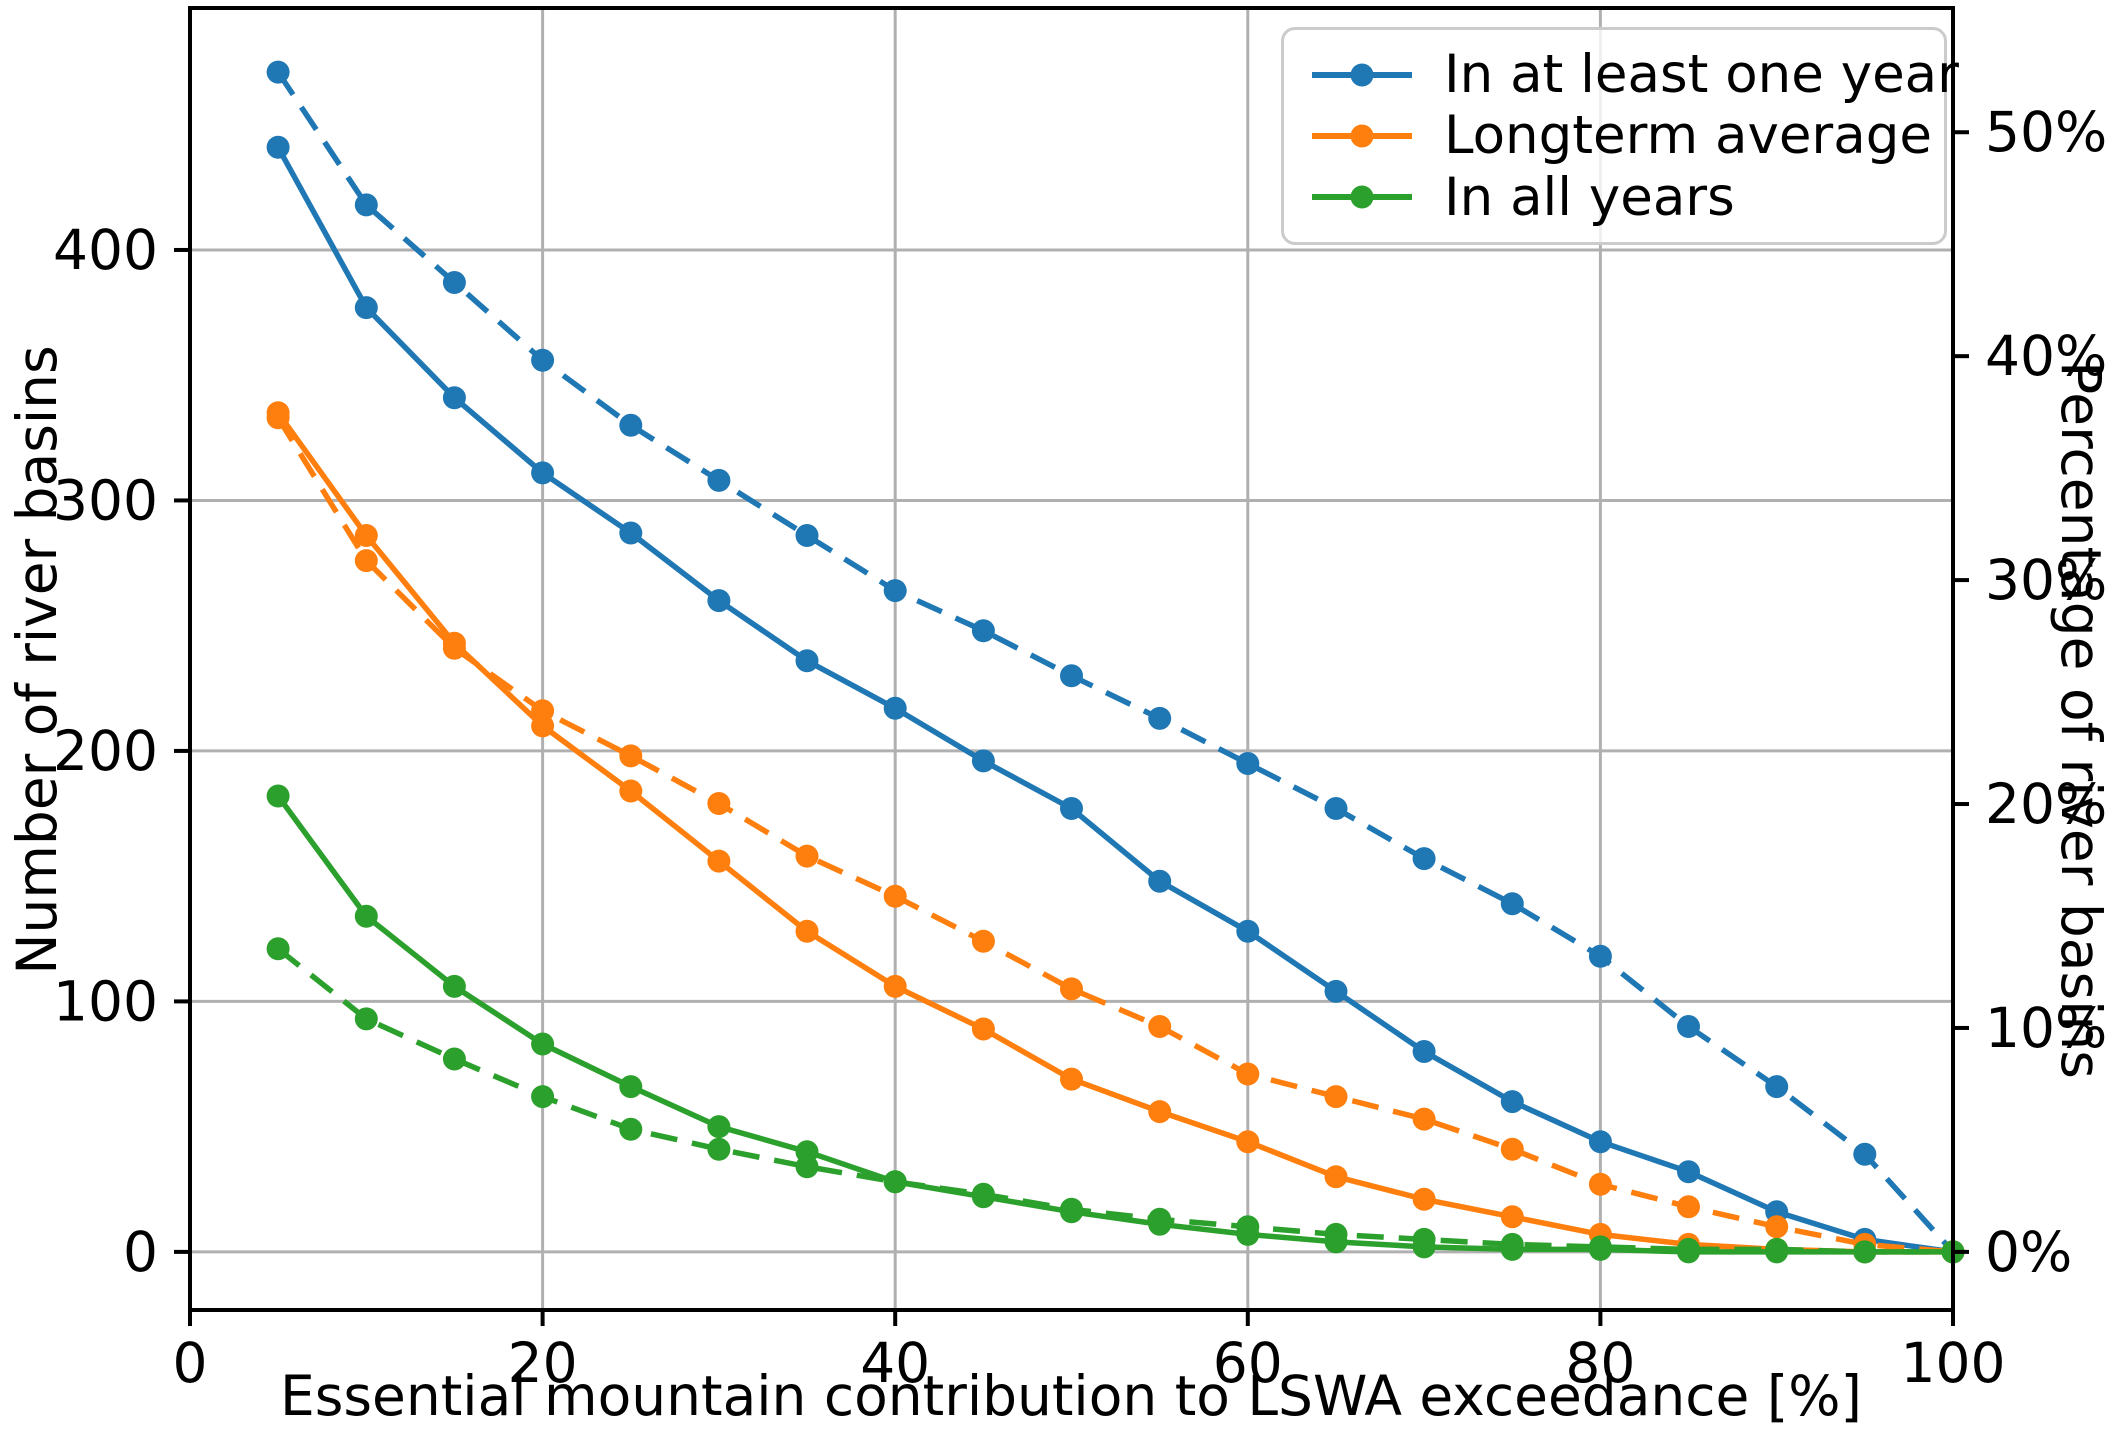 The height and width of the screenshot is (1433, 2128). What do you see at coordinates (105, 751) in the screenshot?
I see `y-left-tick-label: 200` at bounding box center [105, 751].